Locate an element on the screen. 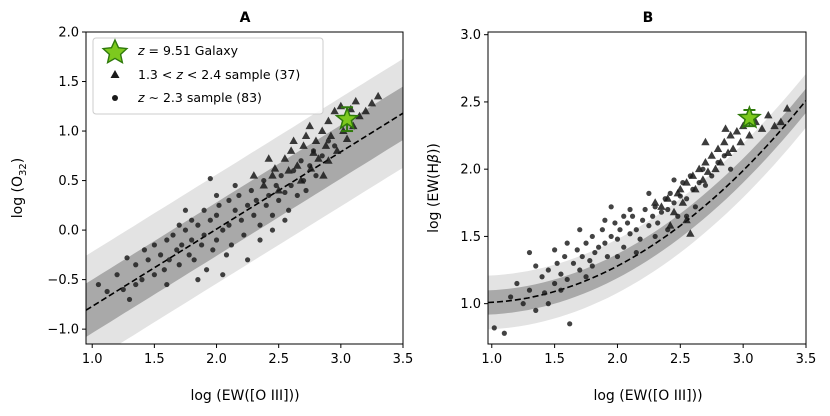 This screenshot has height=416, width=830. x-tick-label: 1.5 is located at coordinates (554, 359).